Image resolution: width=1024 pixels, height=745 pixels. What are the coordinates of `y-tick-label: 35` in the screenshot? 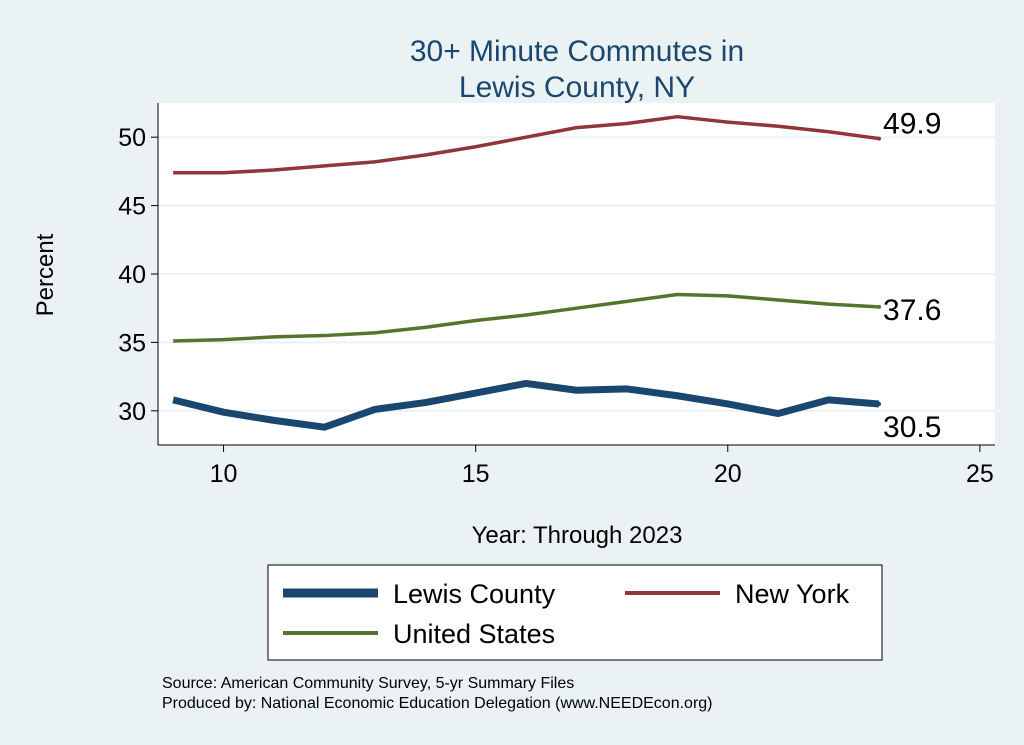 It's located at (132, 343).